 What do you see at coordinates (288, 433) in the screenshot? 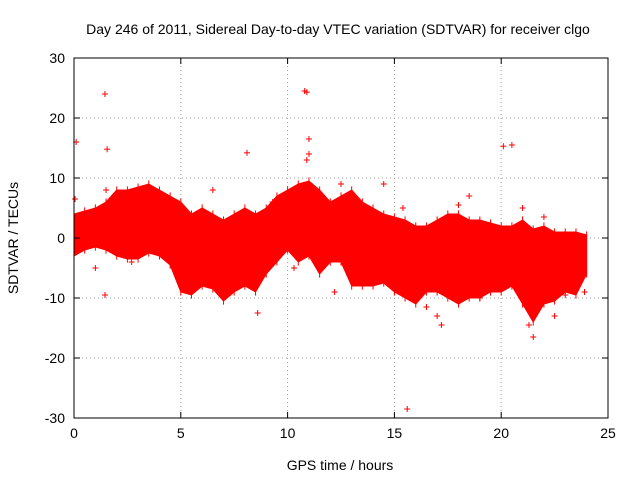
I see `x-tick-label: 10` at bounding box center [288, 433].